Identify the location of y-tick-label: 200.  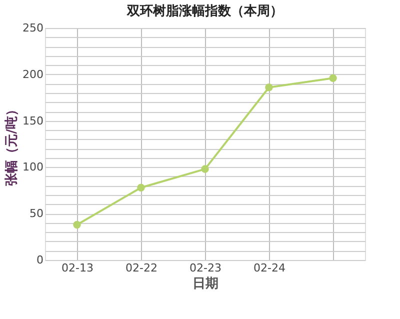
(33, 74).